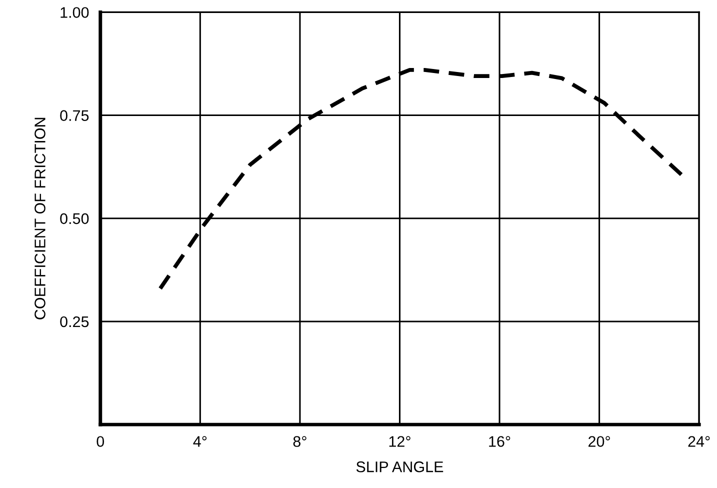 The height and width of the screenshot is (488, 717). Describe the element at coordinates (200, 441) in the screenshot. I see `x-tick-label: 4°` at that location.